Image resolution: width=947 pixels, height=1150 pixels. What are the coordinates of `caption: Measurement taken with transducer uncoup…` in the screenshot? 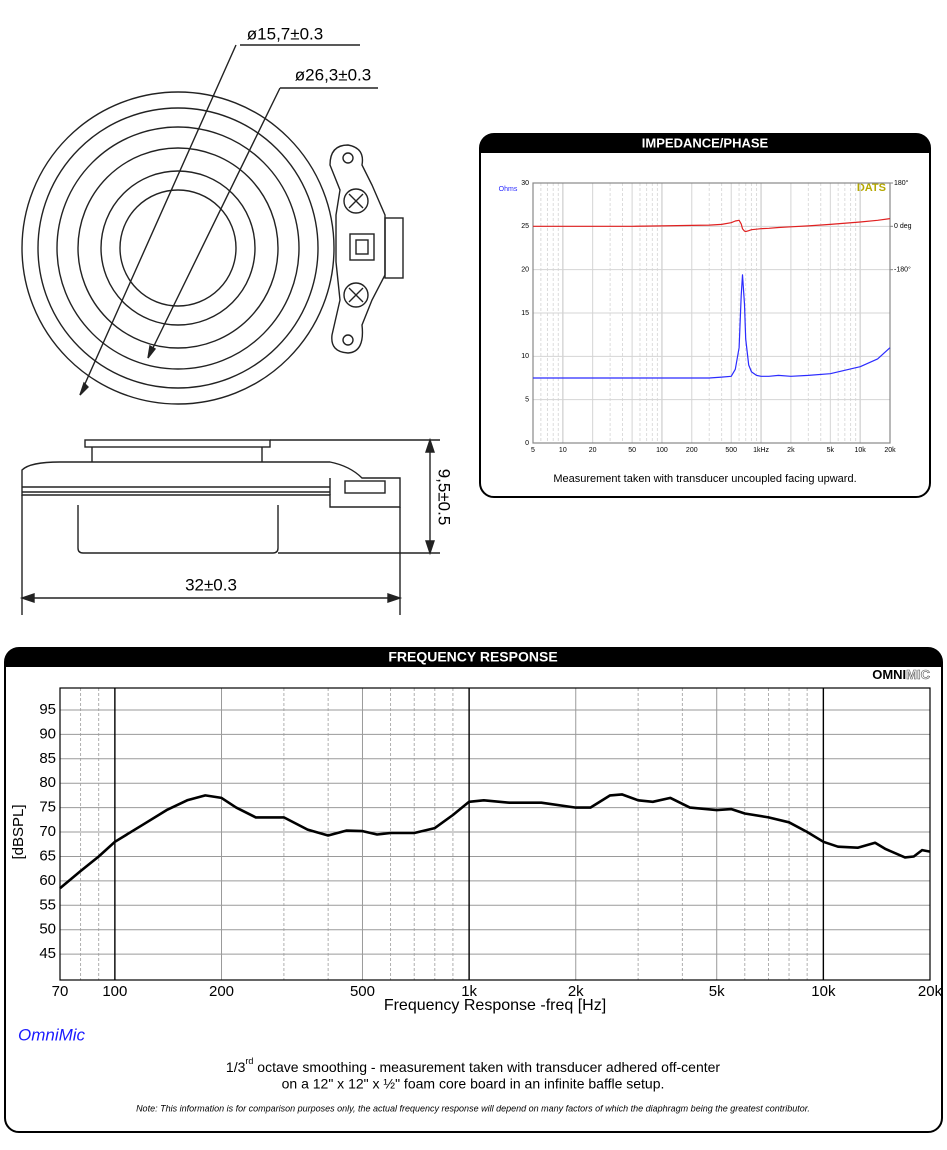 It's located at (704, 479).